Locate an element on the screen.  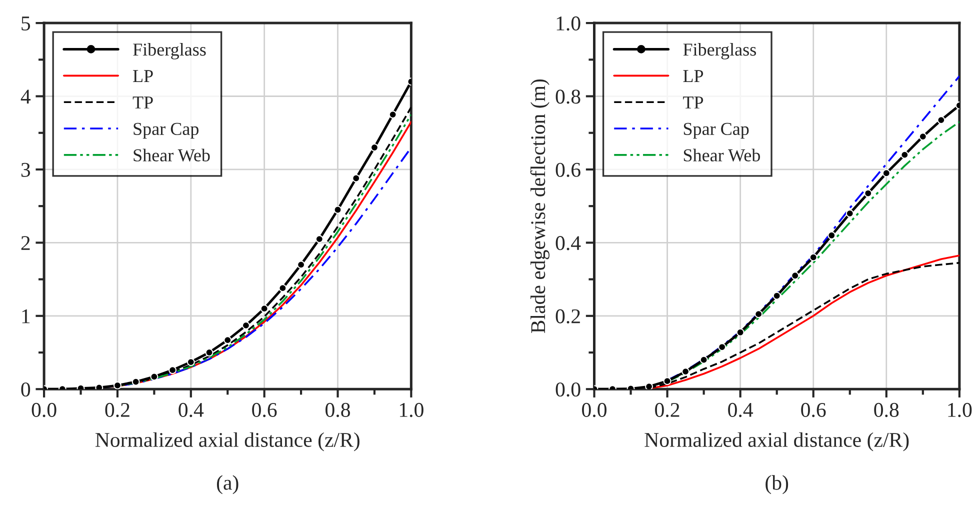
y-tick-label: 4 is located at coordinates (25, 97).